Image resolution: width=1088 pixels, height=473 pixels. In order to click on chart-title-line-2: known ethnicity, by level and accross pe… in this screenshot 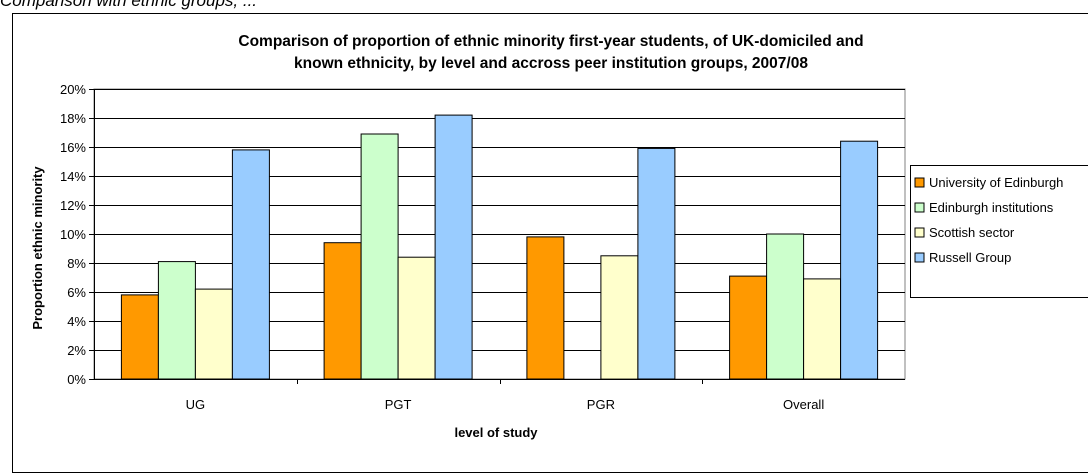, I will do `click(551, 63)`.